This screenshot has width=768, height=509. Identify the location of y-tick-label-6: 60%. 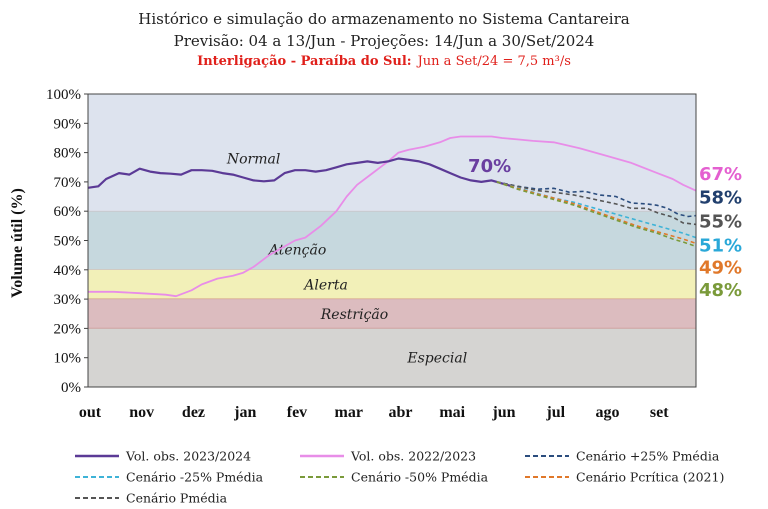
(68, 212).